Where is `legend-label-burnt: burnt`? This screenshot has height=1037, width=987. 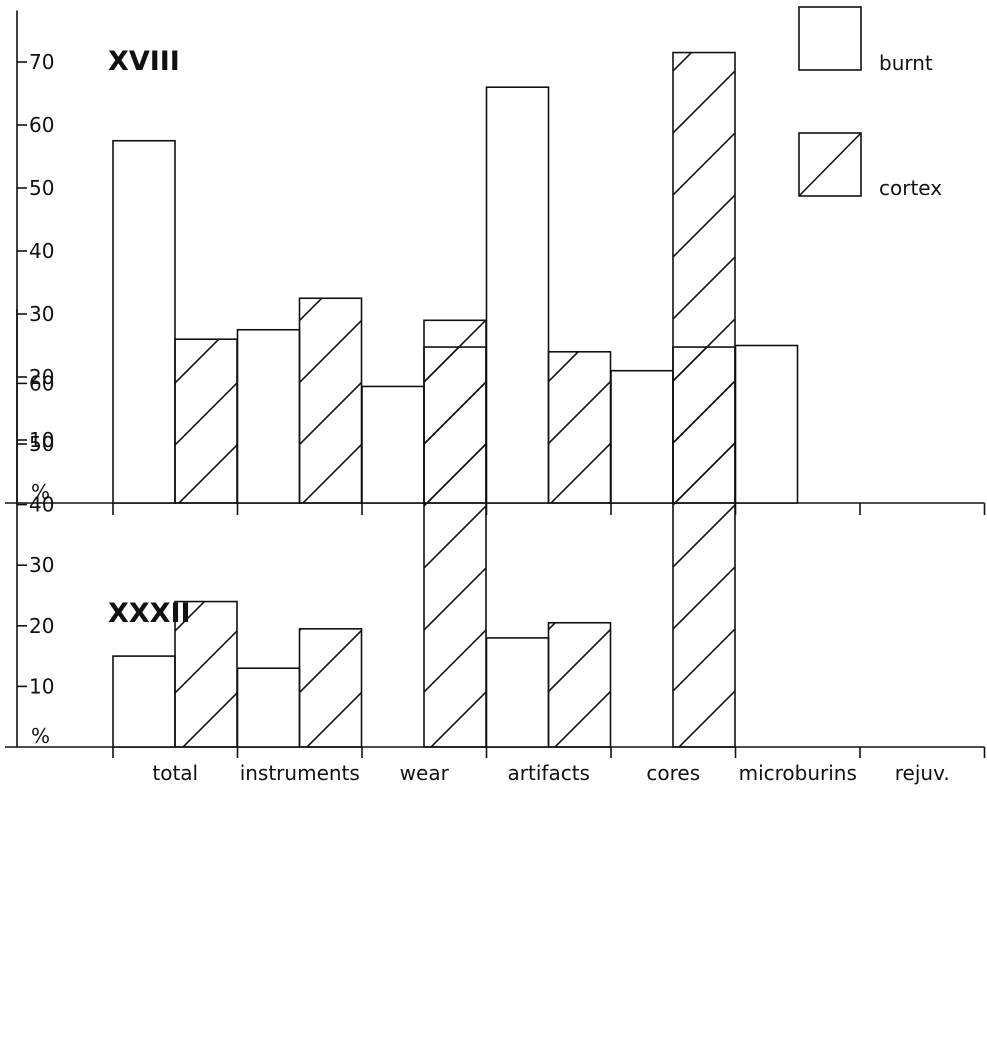
legend-label-burnt: burnt is located at coordinates (906, 63).